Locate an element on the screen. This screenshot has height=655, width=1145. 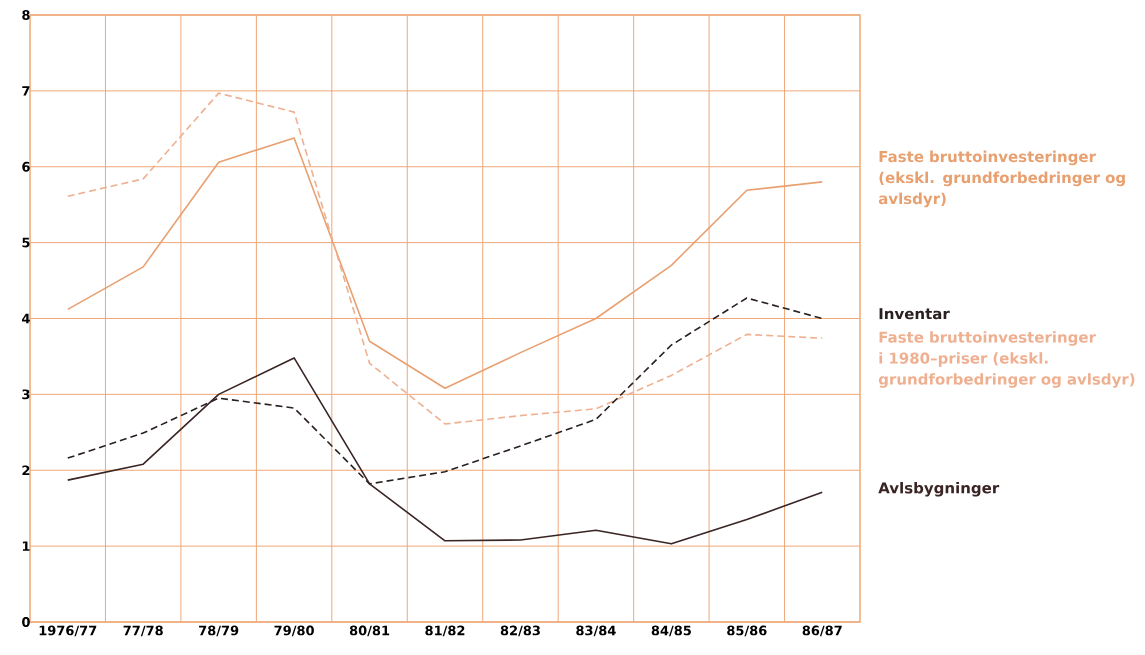
y-tick-label: 6 is located at coordinates (26, 166).